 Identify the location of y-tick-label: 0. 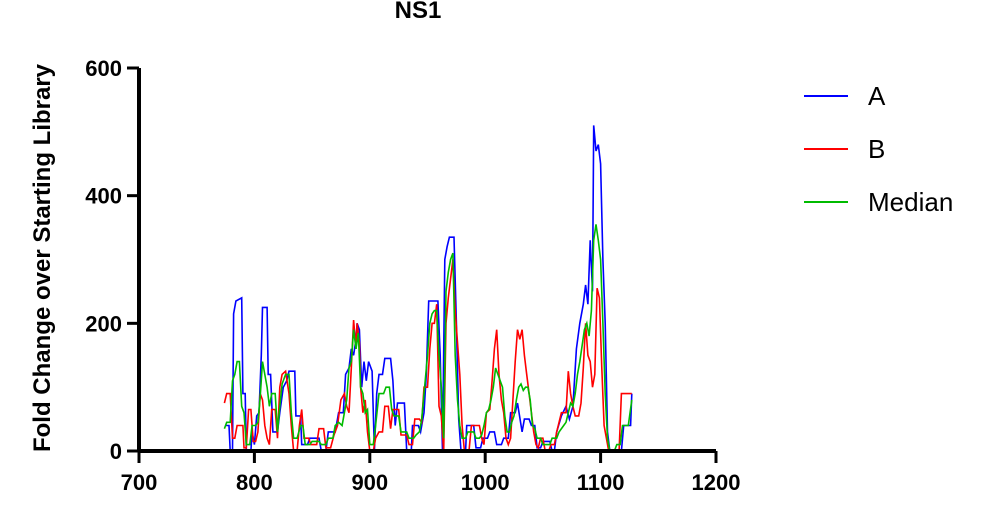
(116, 451).